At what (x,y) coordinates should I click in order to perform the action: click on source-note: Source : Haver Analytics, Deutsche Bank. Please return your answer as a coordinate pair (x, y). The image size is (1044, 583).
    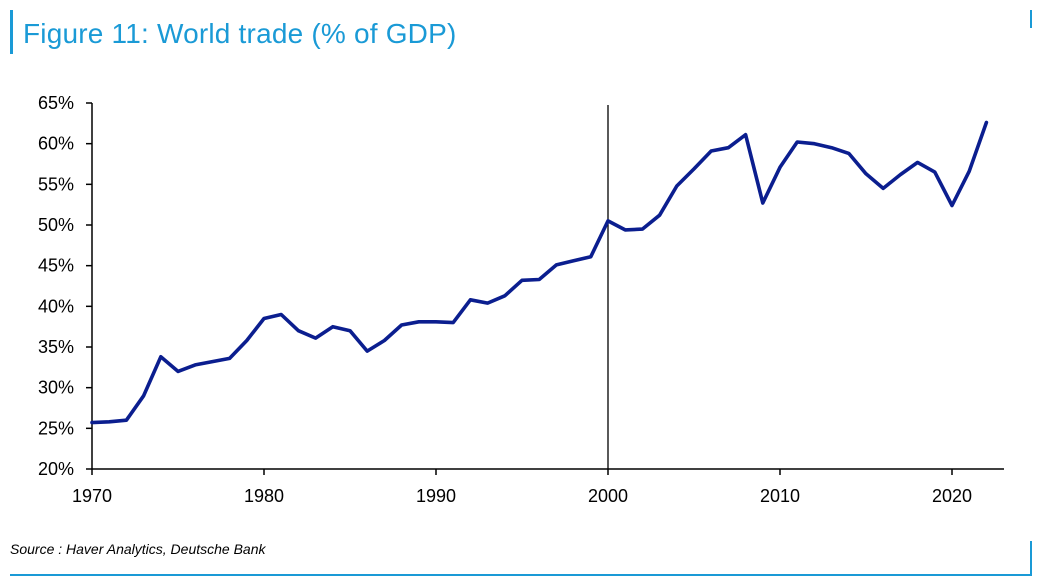
    Looking at the image, I should click on (138, 549).